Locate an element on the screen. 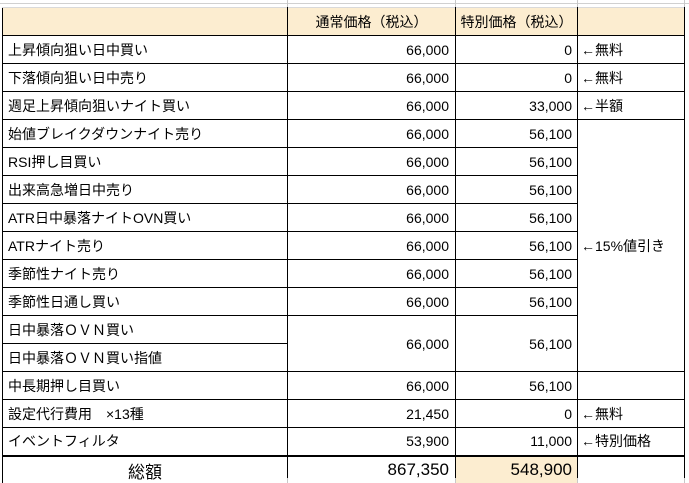 The width and height of the screenshot is (689, 483). total-note is located at coordinates (631, 468).